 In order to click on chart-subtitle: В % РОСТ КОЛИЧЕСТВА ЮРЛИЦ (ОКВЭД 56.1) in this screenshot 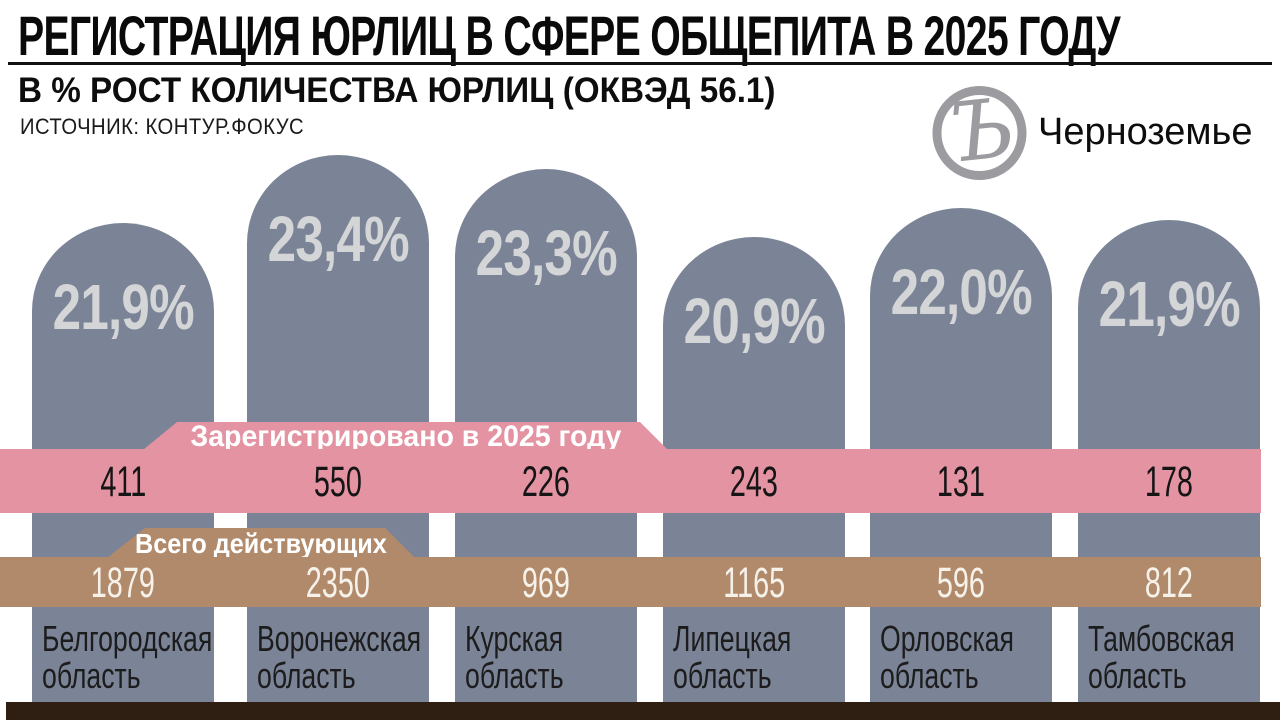, I will do `click(397, 90)`.